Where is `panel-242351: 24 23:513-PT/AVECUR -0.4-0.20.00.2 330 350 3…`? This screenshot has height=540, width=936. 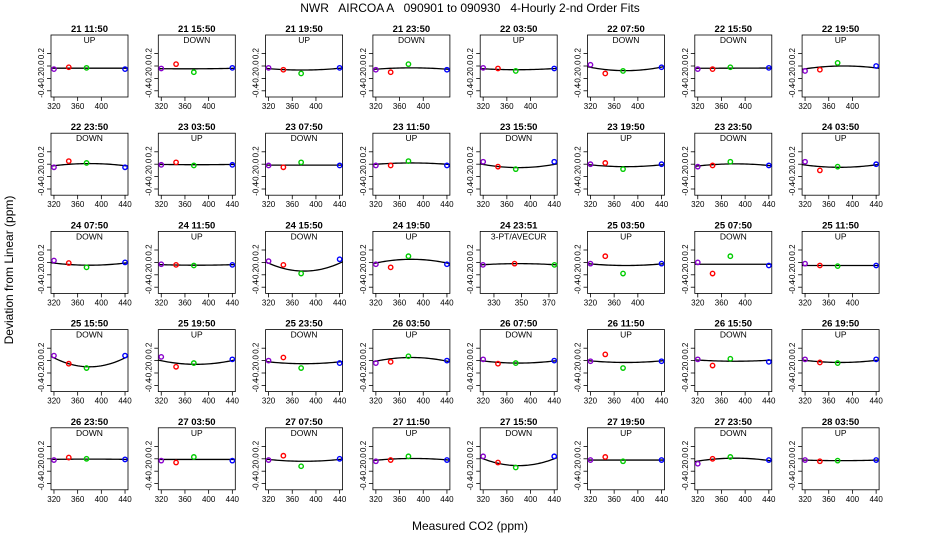 panel-242351: 24 23:513-PT/AVECUR -0.4-0.20.00.2 330 350 3… is located at coordinates (512, 263).